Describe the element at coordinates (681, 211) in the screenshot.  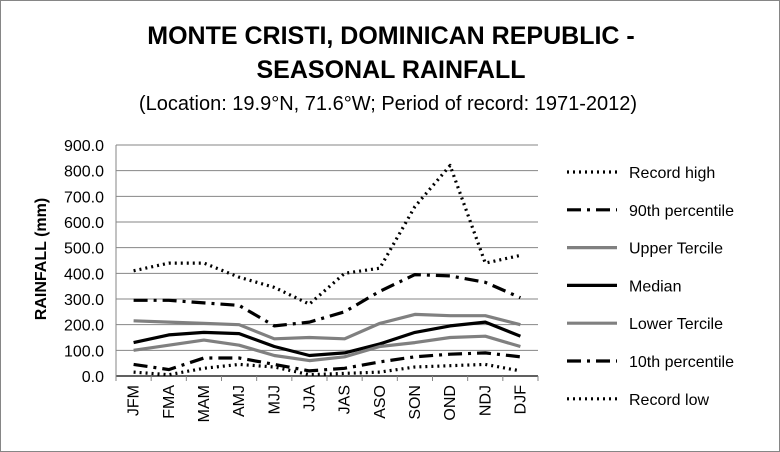
I see `legend-label: 90th percentile` at that location.